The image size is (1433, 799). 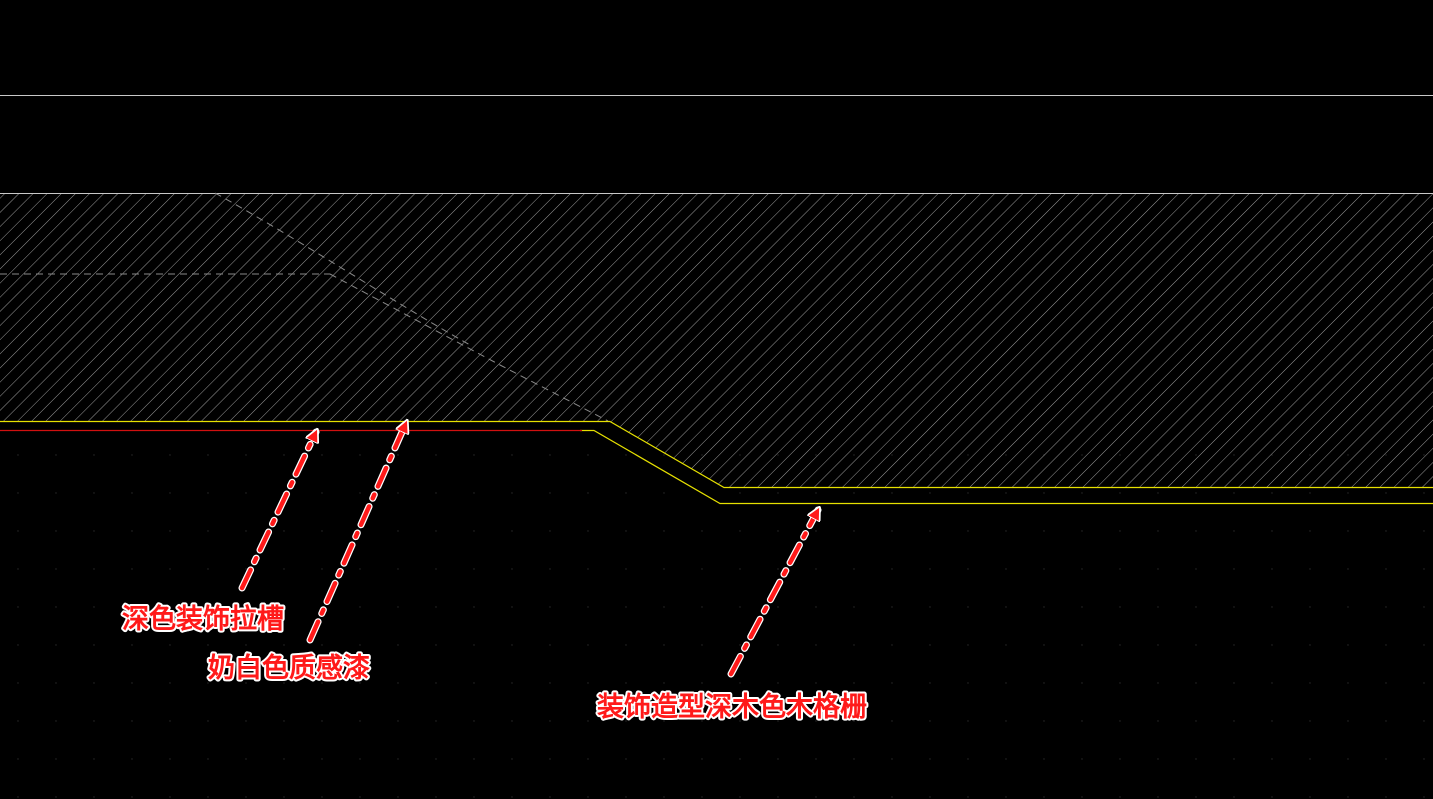 What do you see at coordinates (203, 619) in the screenshot?
I see `callout-dark-groove-label: 深色装饰拉槽` at bounding box center [203, 619].